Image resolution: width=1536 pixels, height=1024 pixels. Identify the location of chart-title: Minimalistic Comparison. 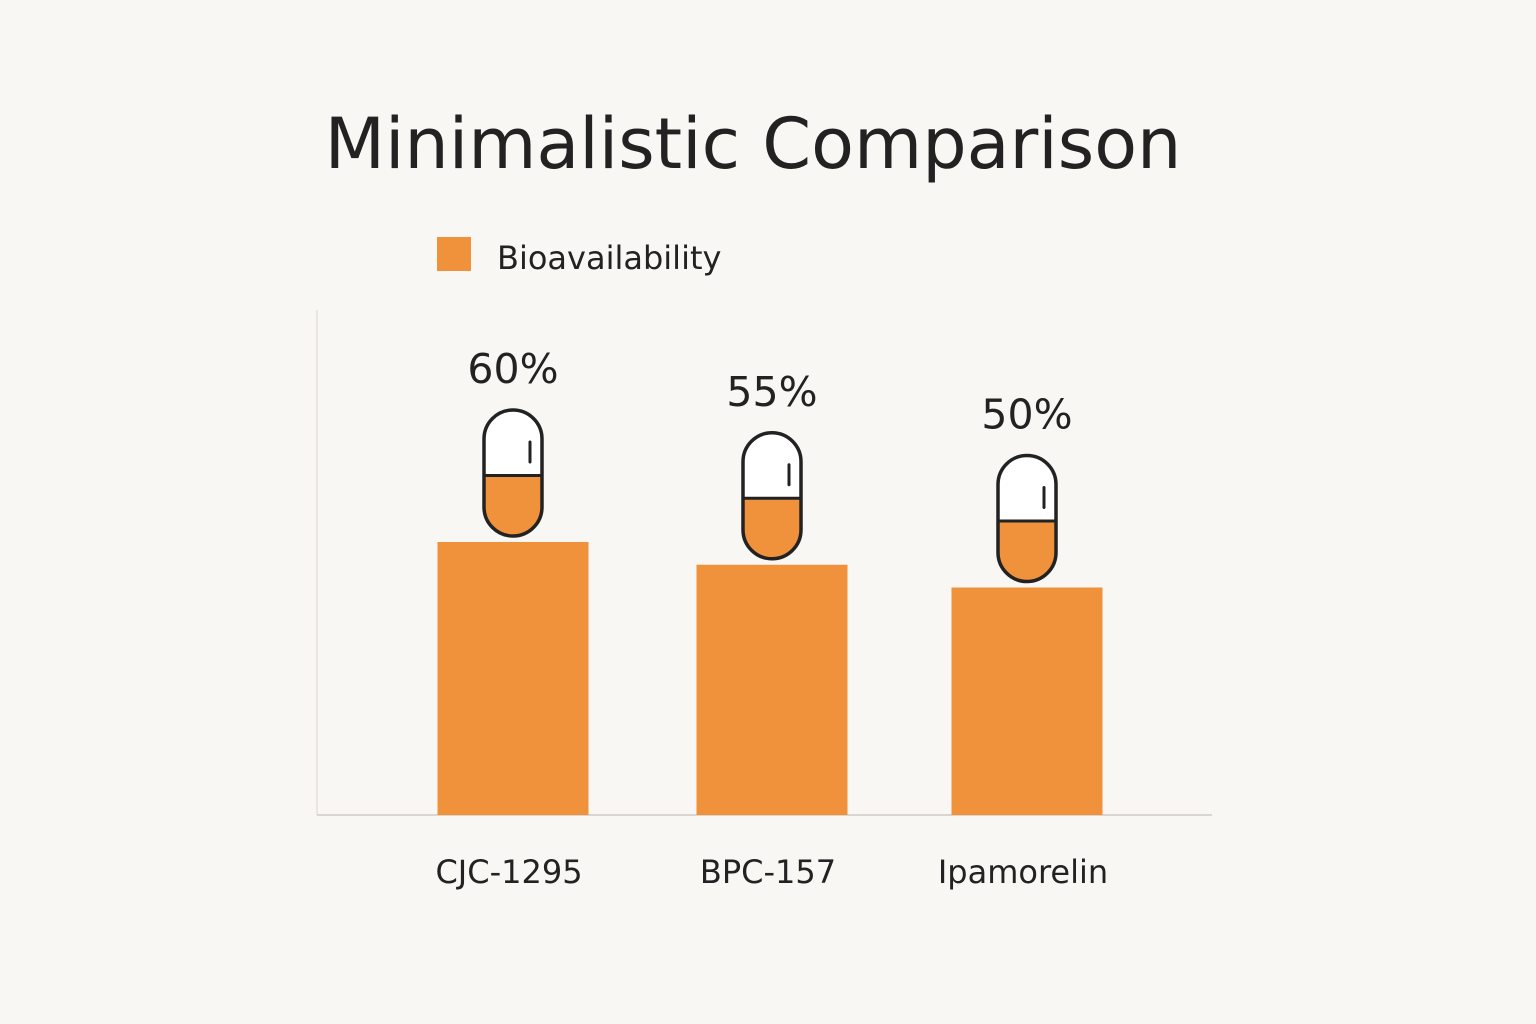
(753, 144).